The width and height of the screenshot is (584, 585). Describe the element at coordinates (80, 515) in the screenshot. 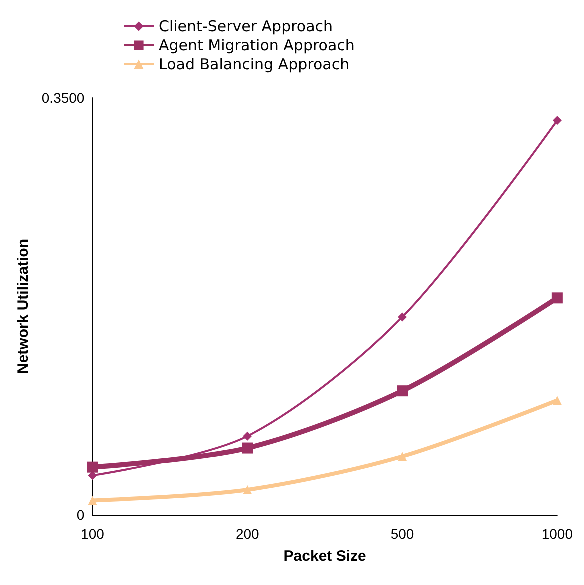

I see `y-tick-label: 0` at that location.